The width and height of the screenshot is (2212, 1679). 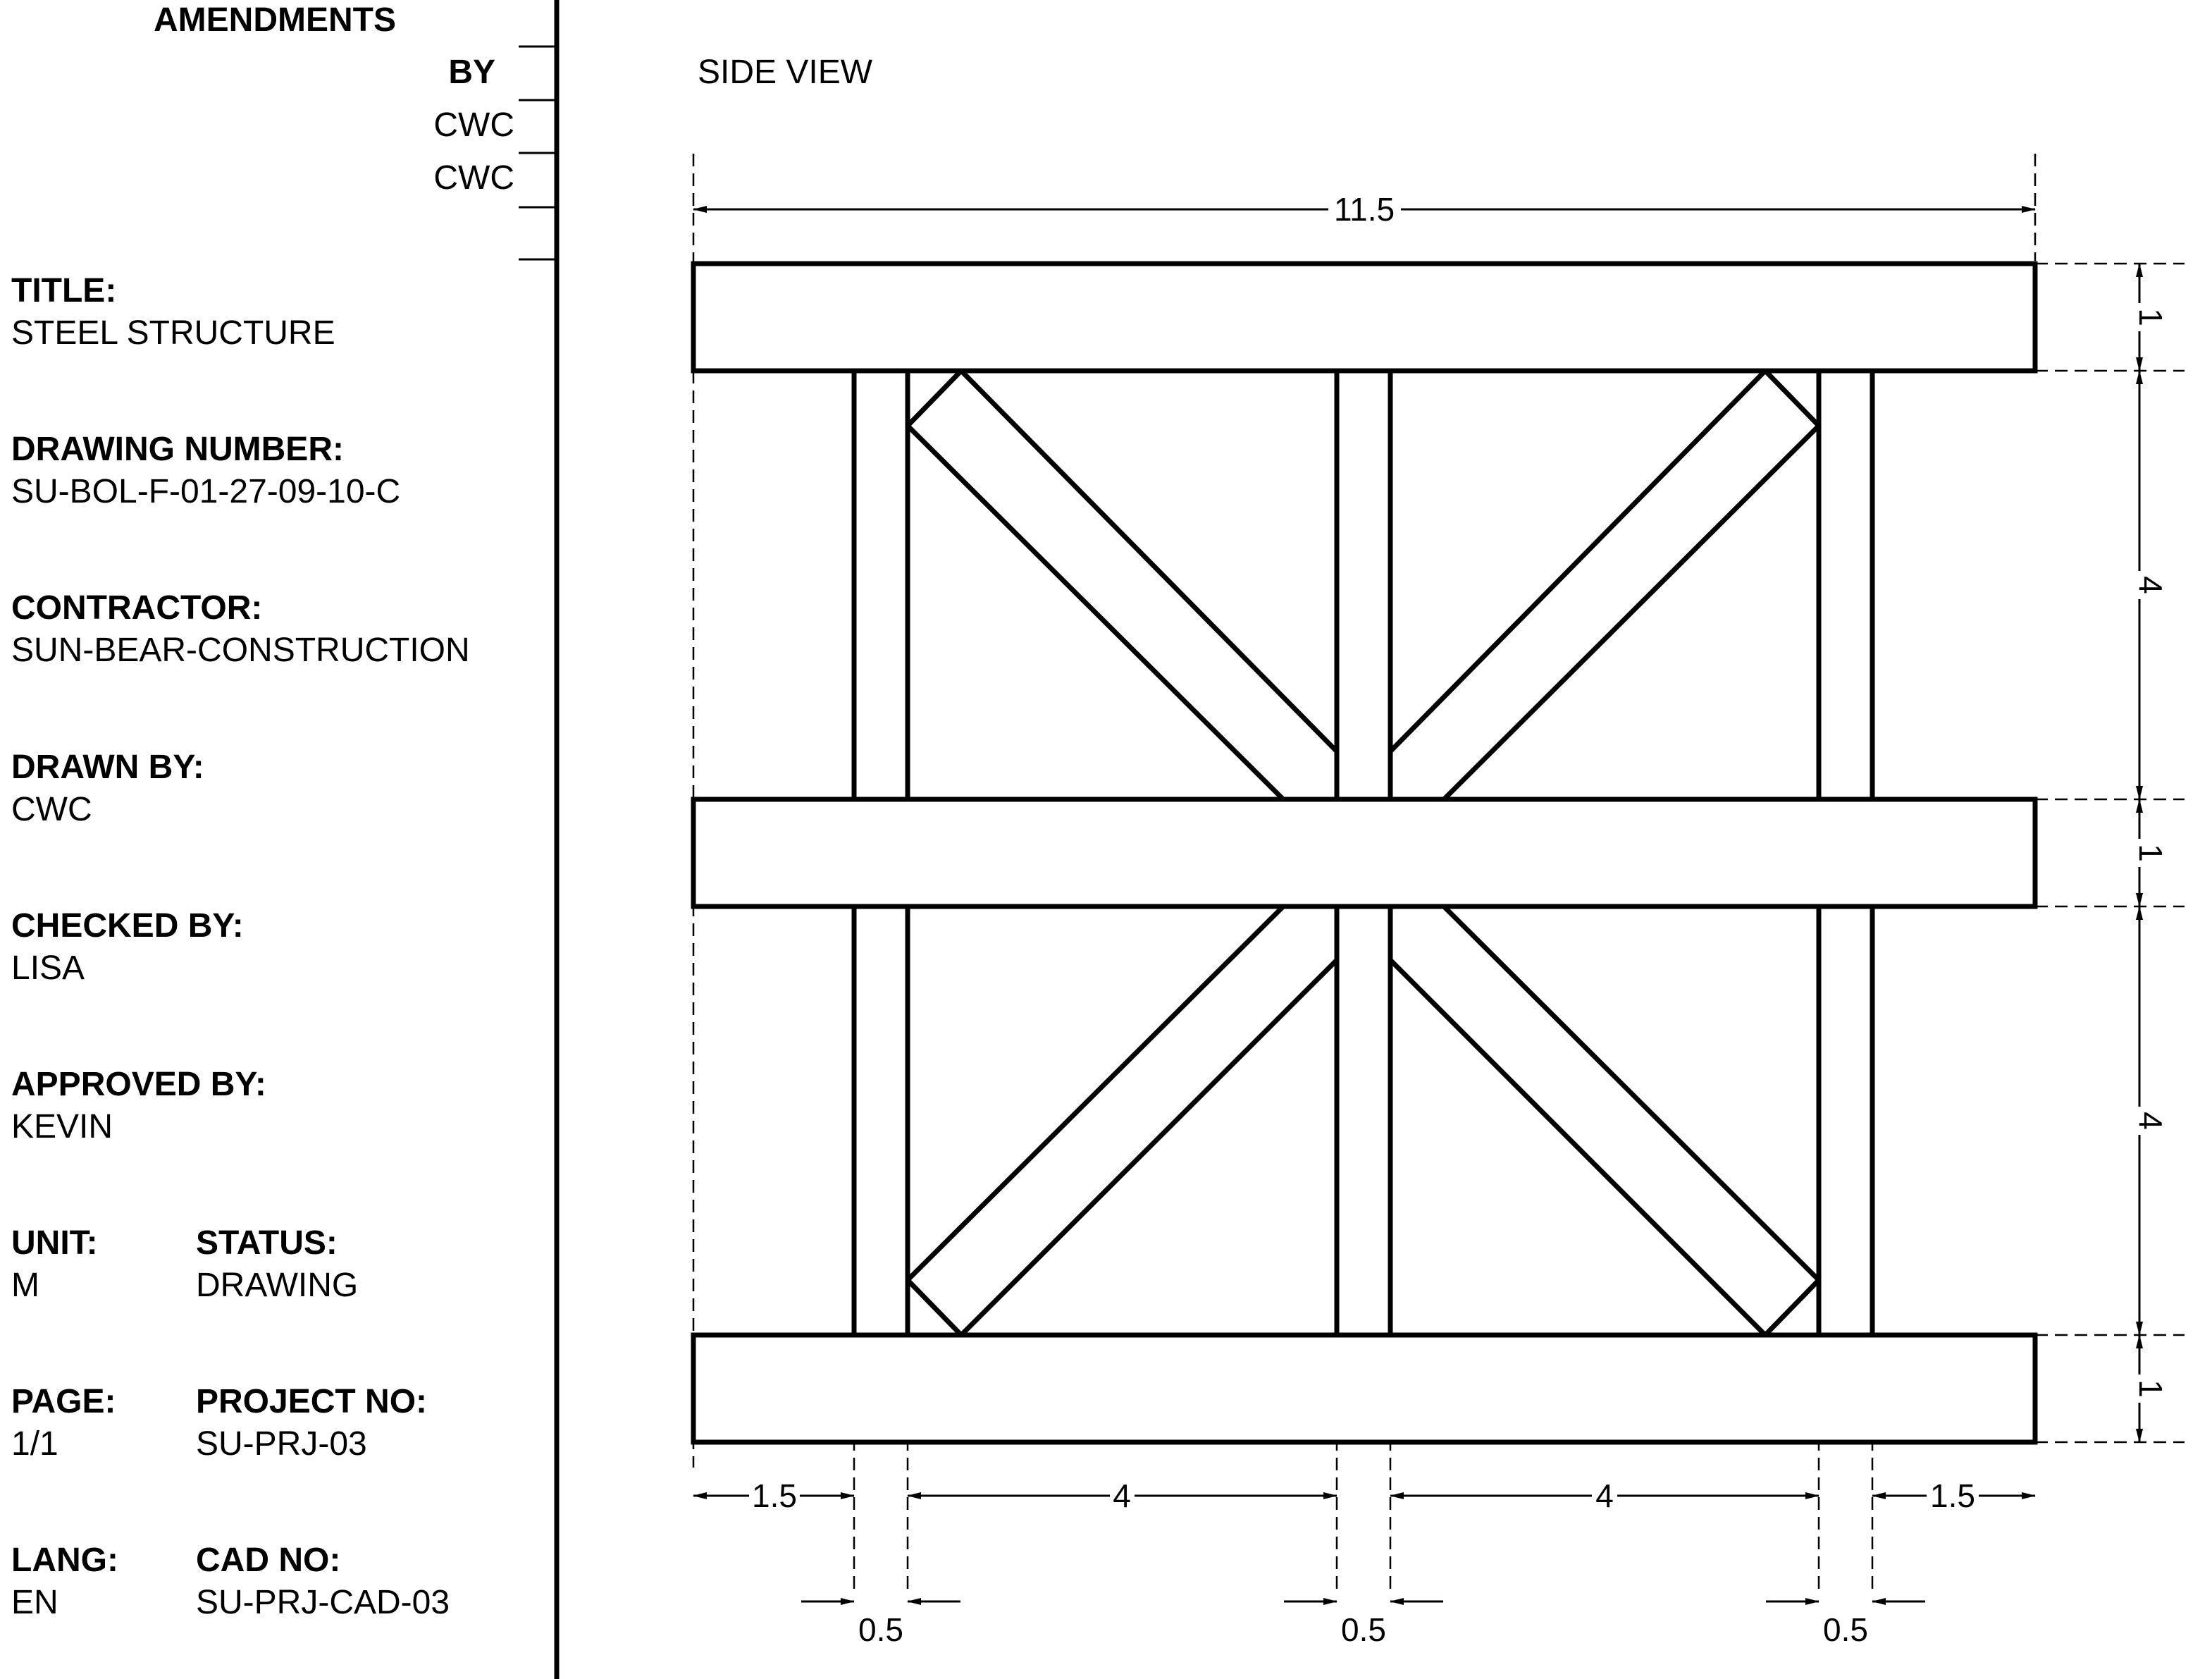 What do you see at coordinates (281, 1444) in the screenshot?
I see `project-no-value: SU-PRJ-03` at bounding box center [281, 1444].